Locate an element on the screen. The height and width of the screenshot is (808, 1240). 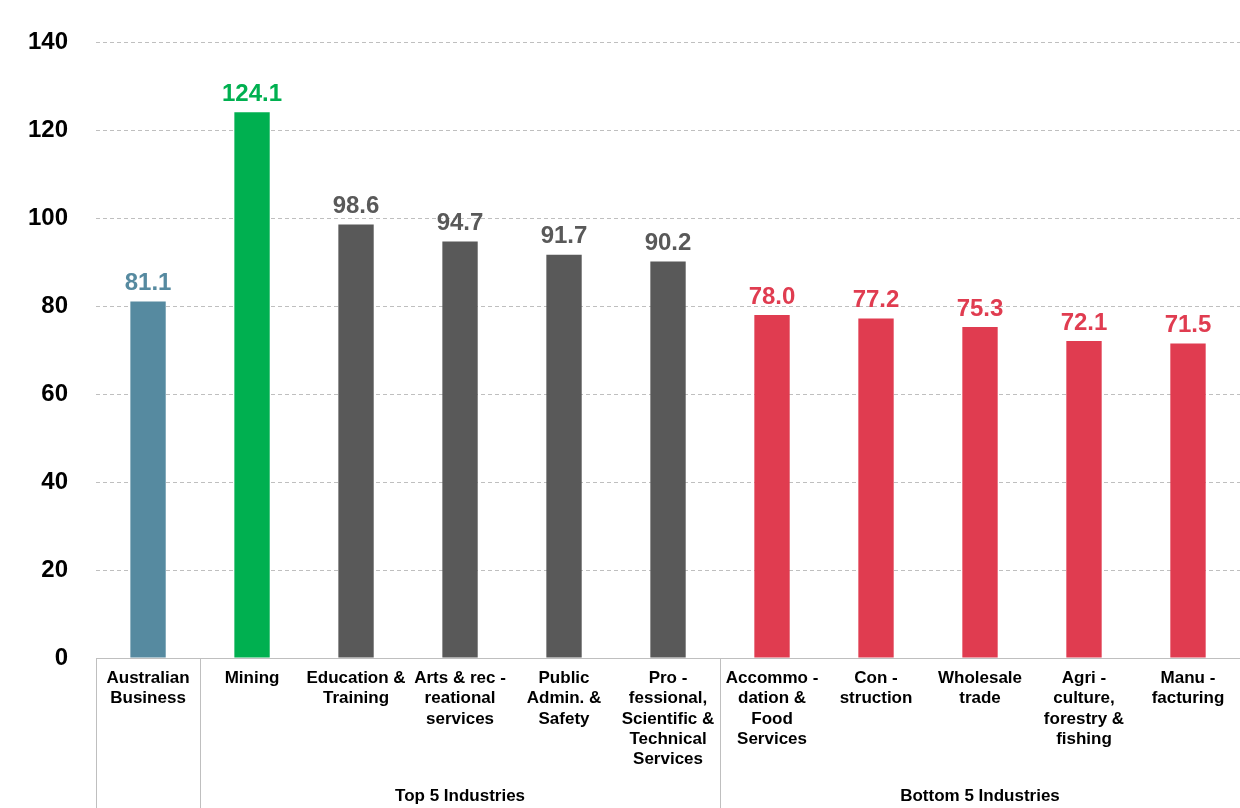
y-tick-label: 20 is located at coordinates (55, 568).